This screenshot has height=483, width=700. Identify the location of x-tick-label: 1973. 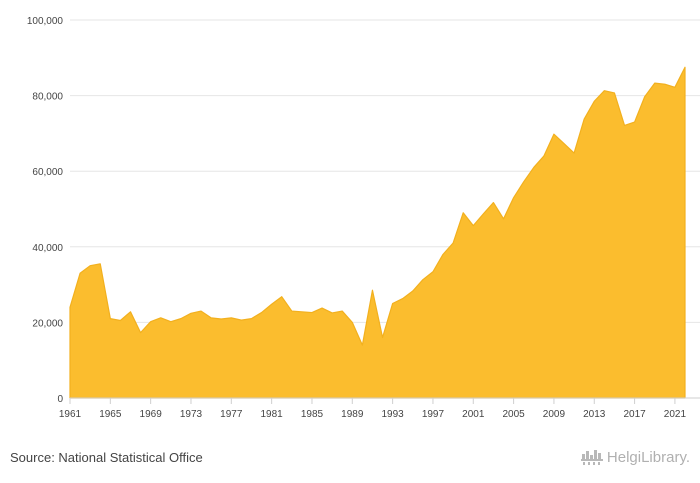
(191, 414).